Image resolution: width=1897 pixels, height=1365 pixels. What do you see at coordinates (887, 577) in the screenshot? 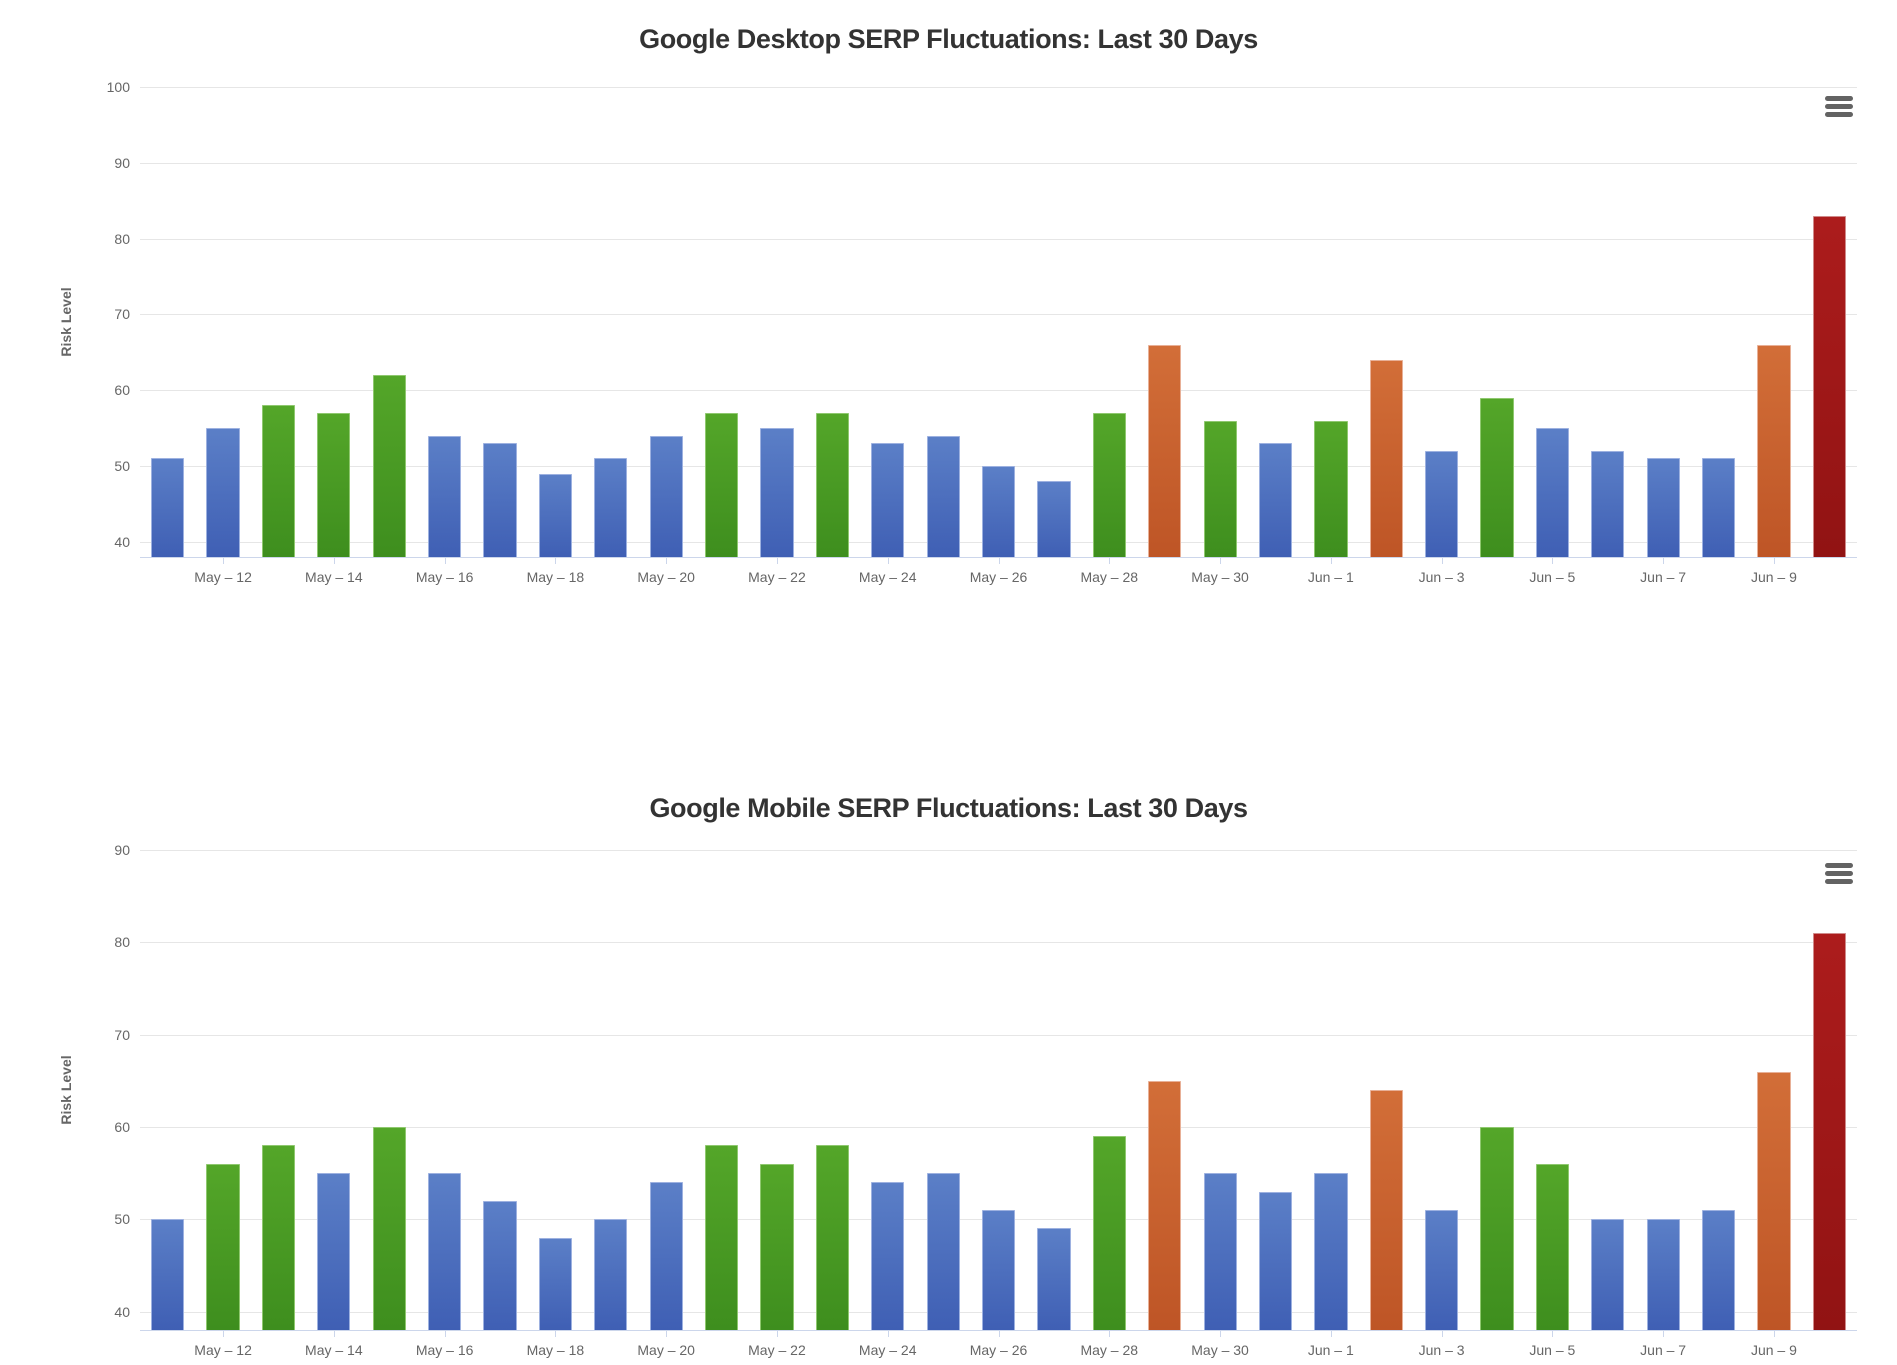
I see `x-tick-label: May – 24` at bounding box center [887, 577].